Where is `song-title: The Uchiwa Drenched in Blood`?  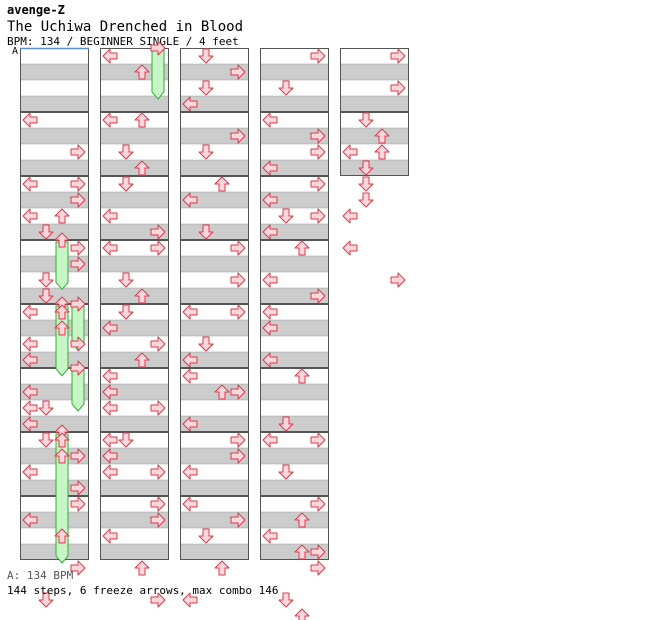 song-title: The Uchiwa Drenched in Blood is located at coordinates (125, 27).